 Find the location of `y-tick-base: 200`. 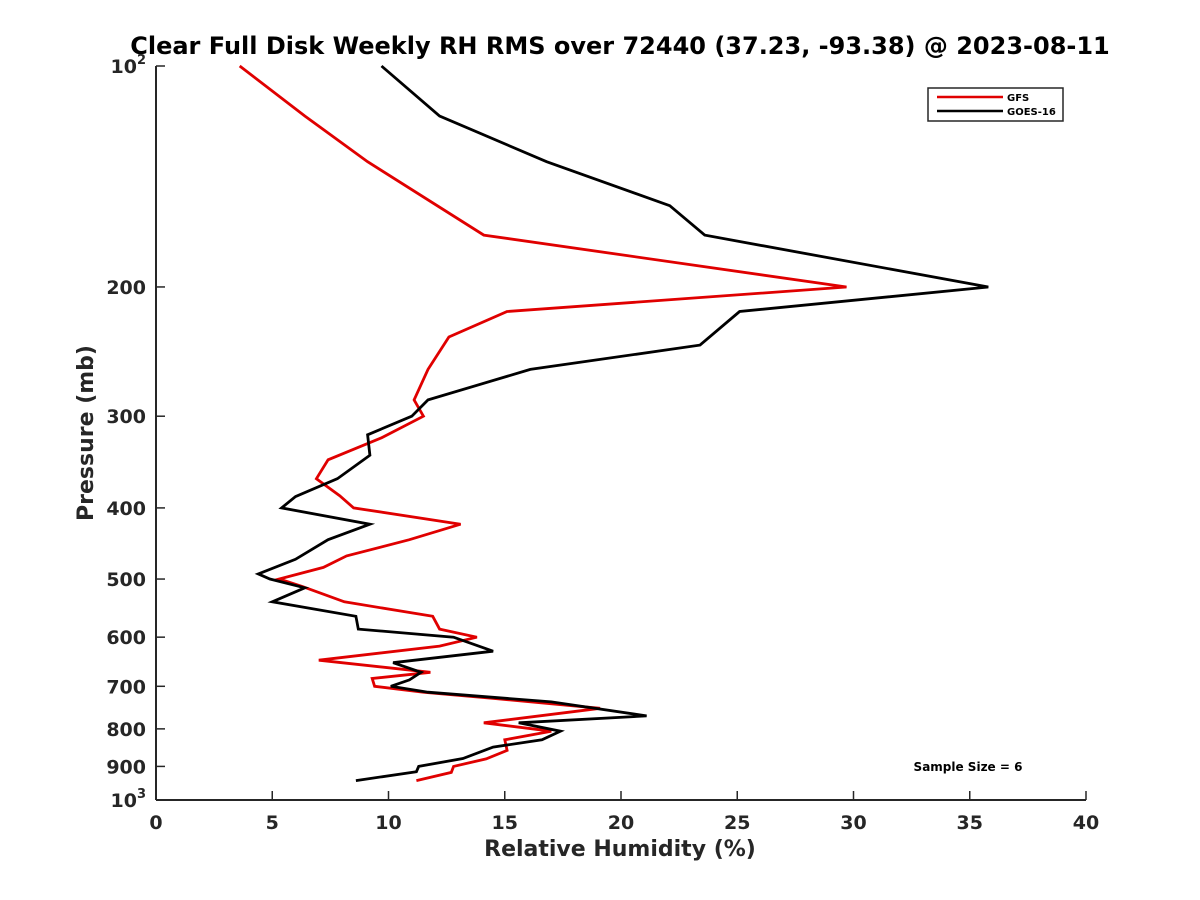

y-tick-base: 200 is located at coordinates (126, 288).